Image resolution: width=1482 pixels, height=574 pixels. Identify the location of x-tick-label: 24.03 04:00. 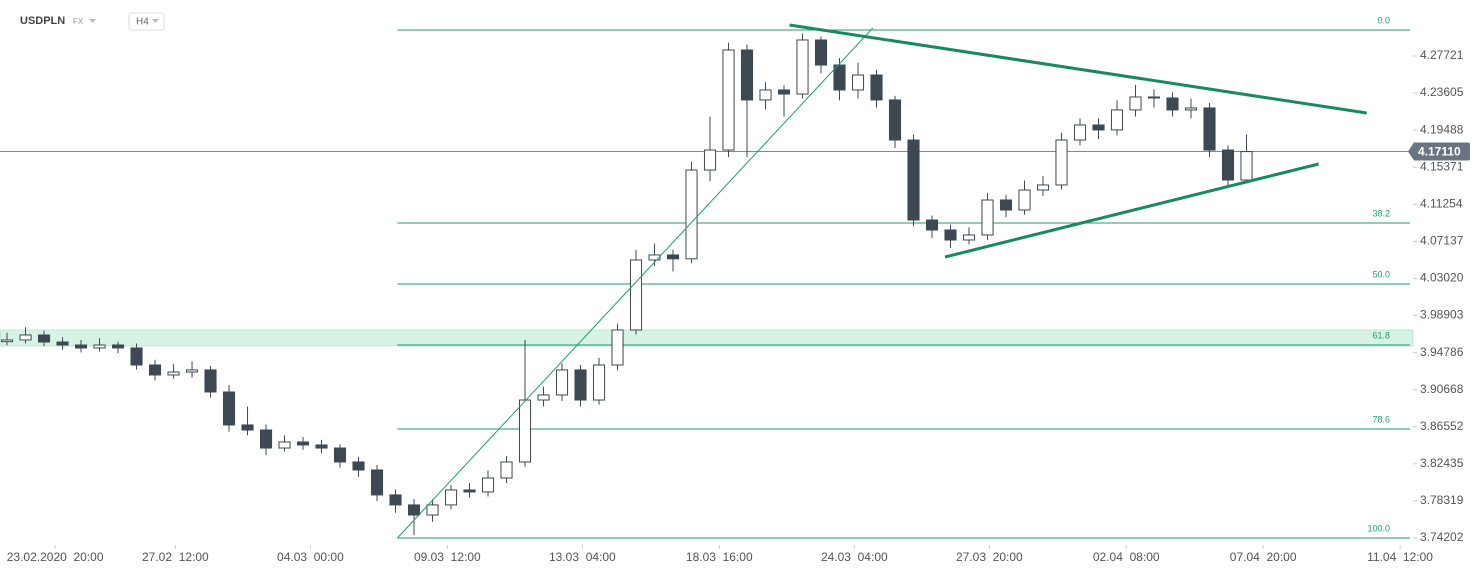
(854, 557).